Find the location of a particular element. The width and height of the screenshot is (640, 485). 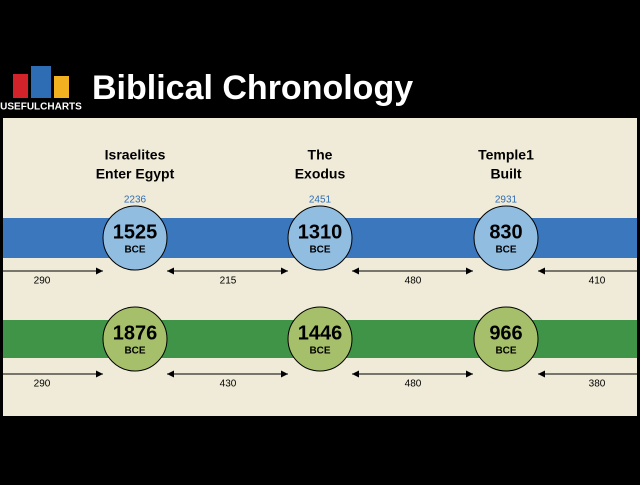

event-number: 2236 is located at coordinates (135, 200).